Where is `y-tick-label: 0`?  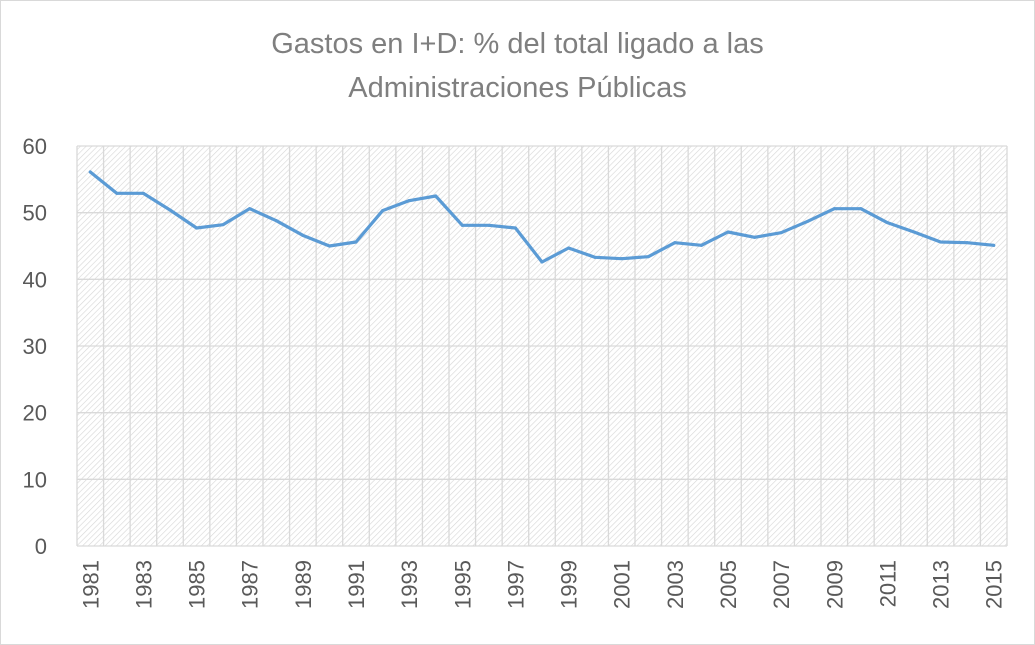
y-tick-label: 0 is located at coordinates (41, 546).